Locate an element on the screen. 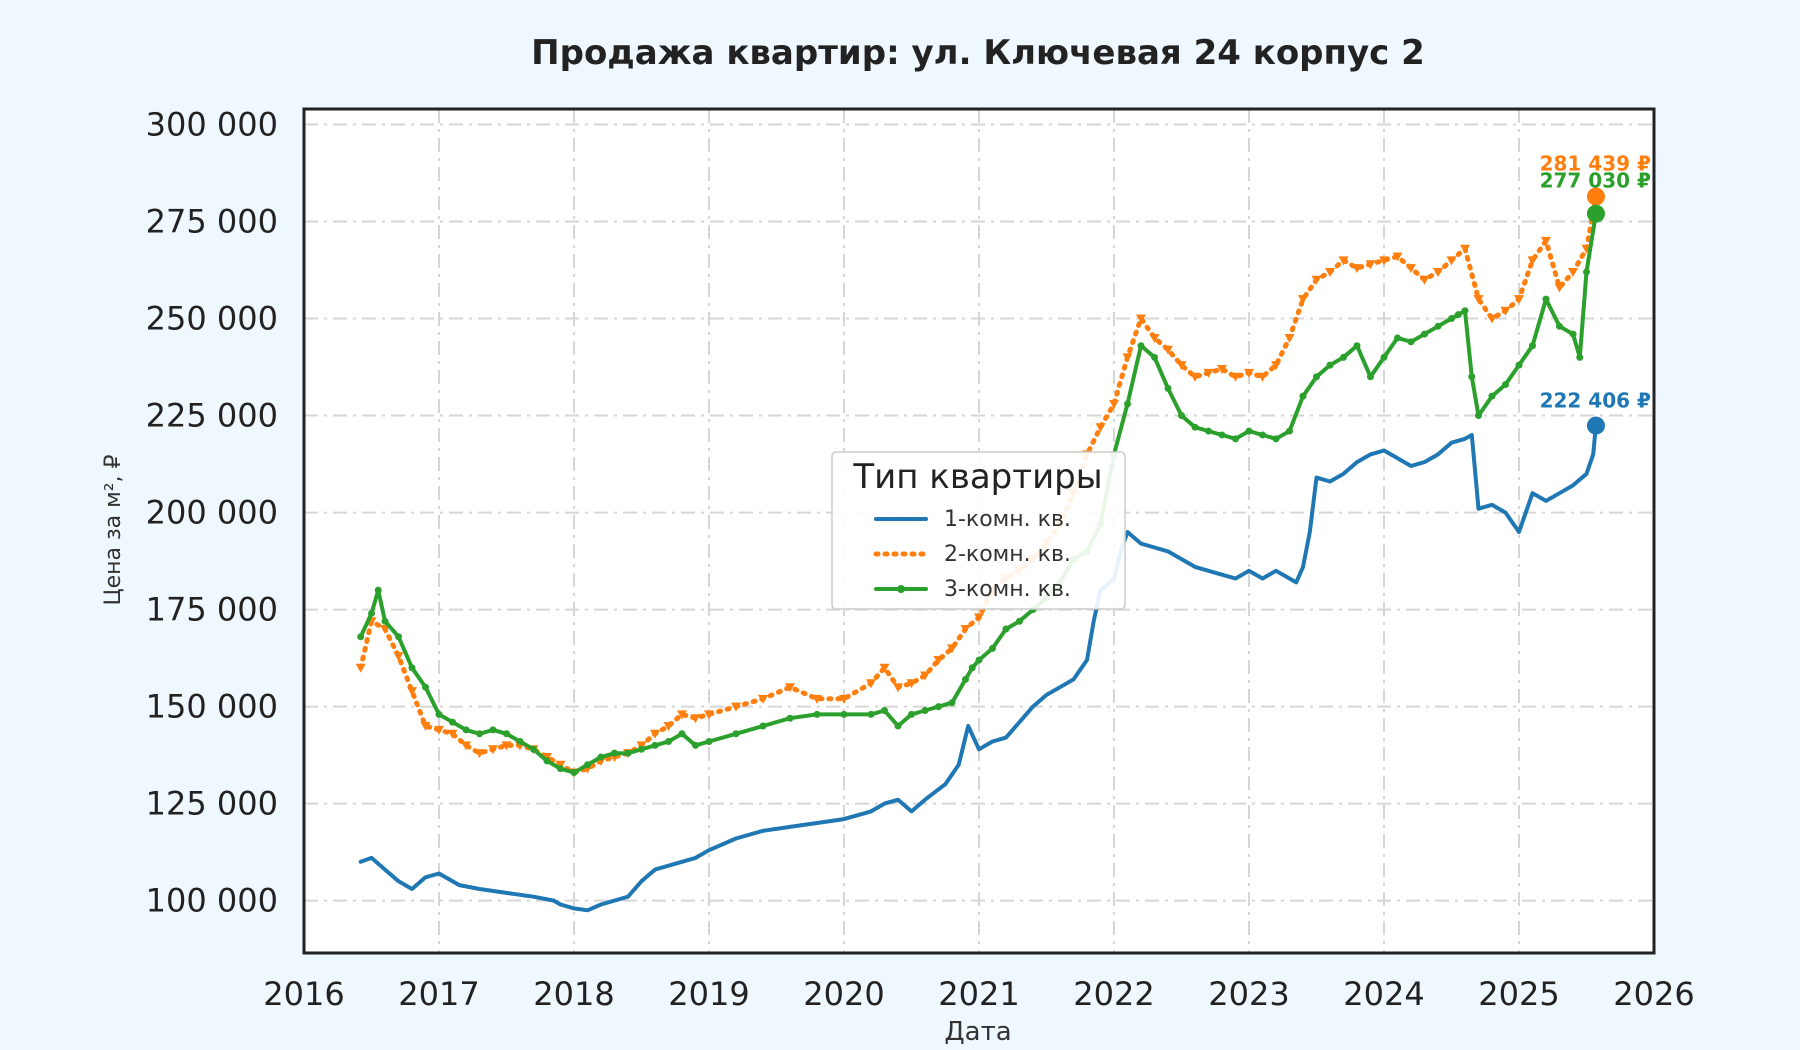 The image size is (1800, 1050). legend-items: 1-комн. кв. 2-комн. кв. 3-комн. кв. is located at coordinates (972, 554).